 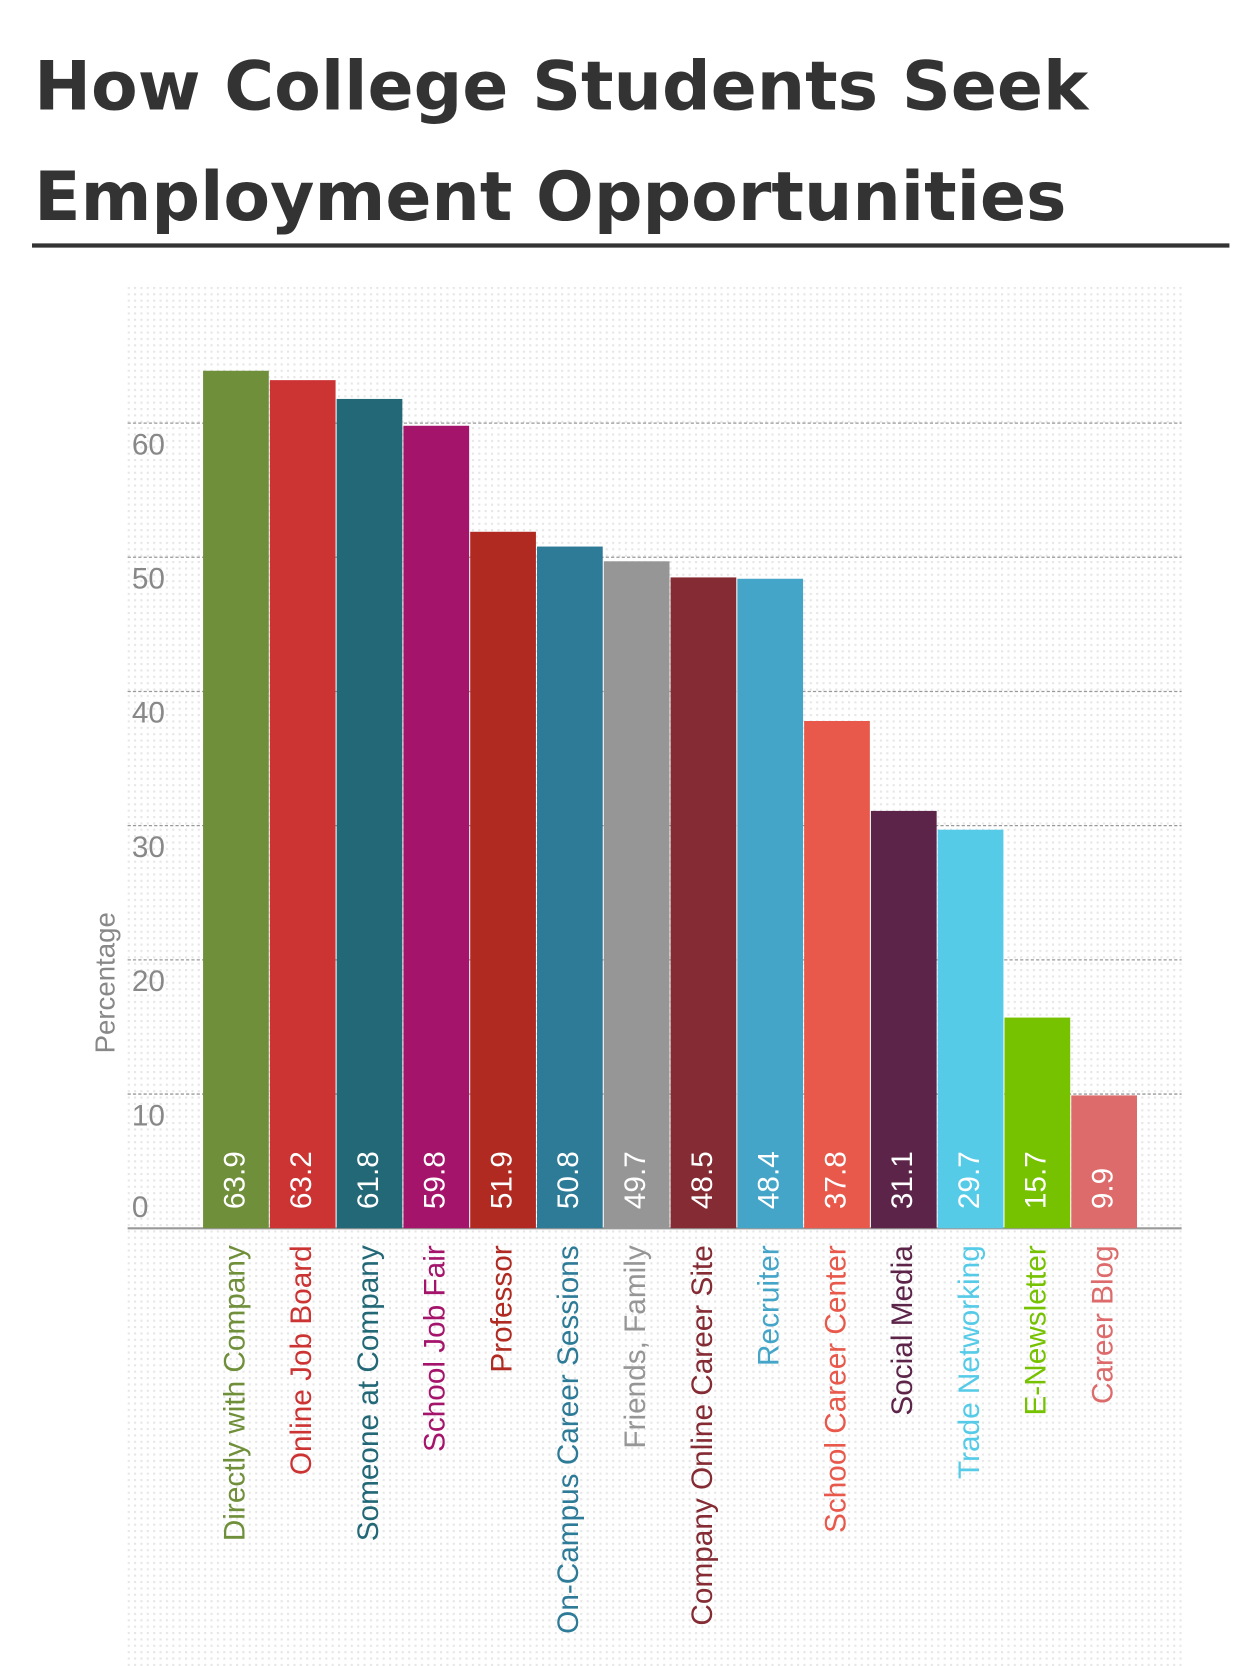 I want to click on x-tick-label: Trade Networking, so click(x=969, y=1362).